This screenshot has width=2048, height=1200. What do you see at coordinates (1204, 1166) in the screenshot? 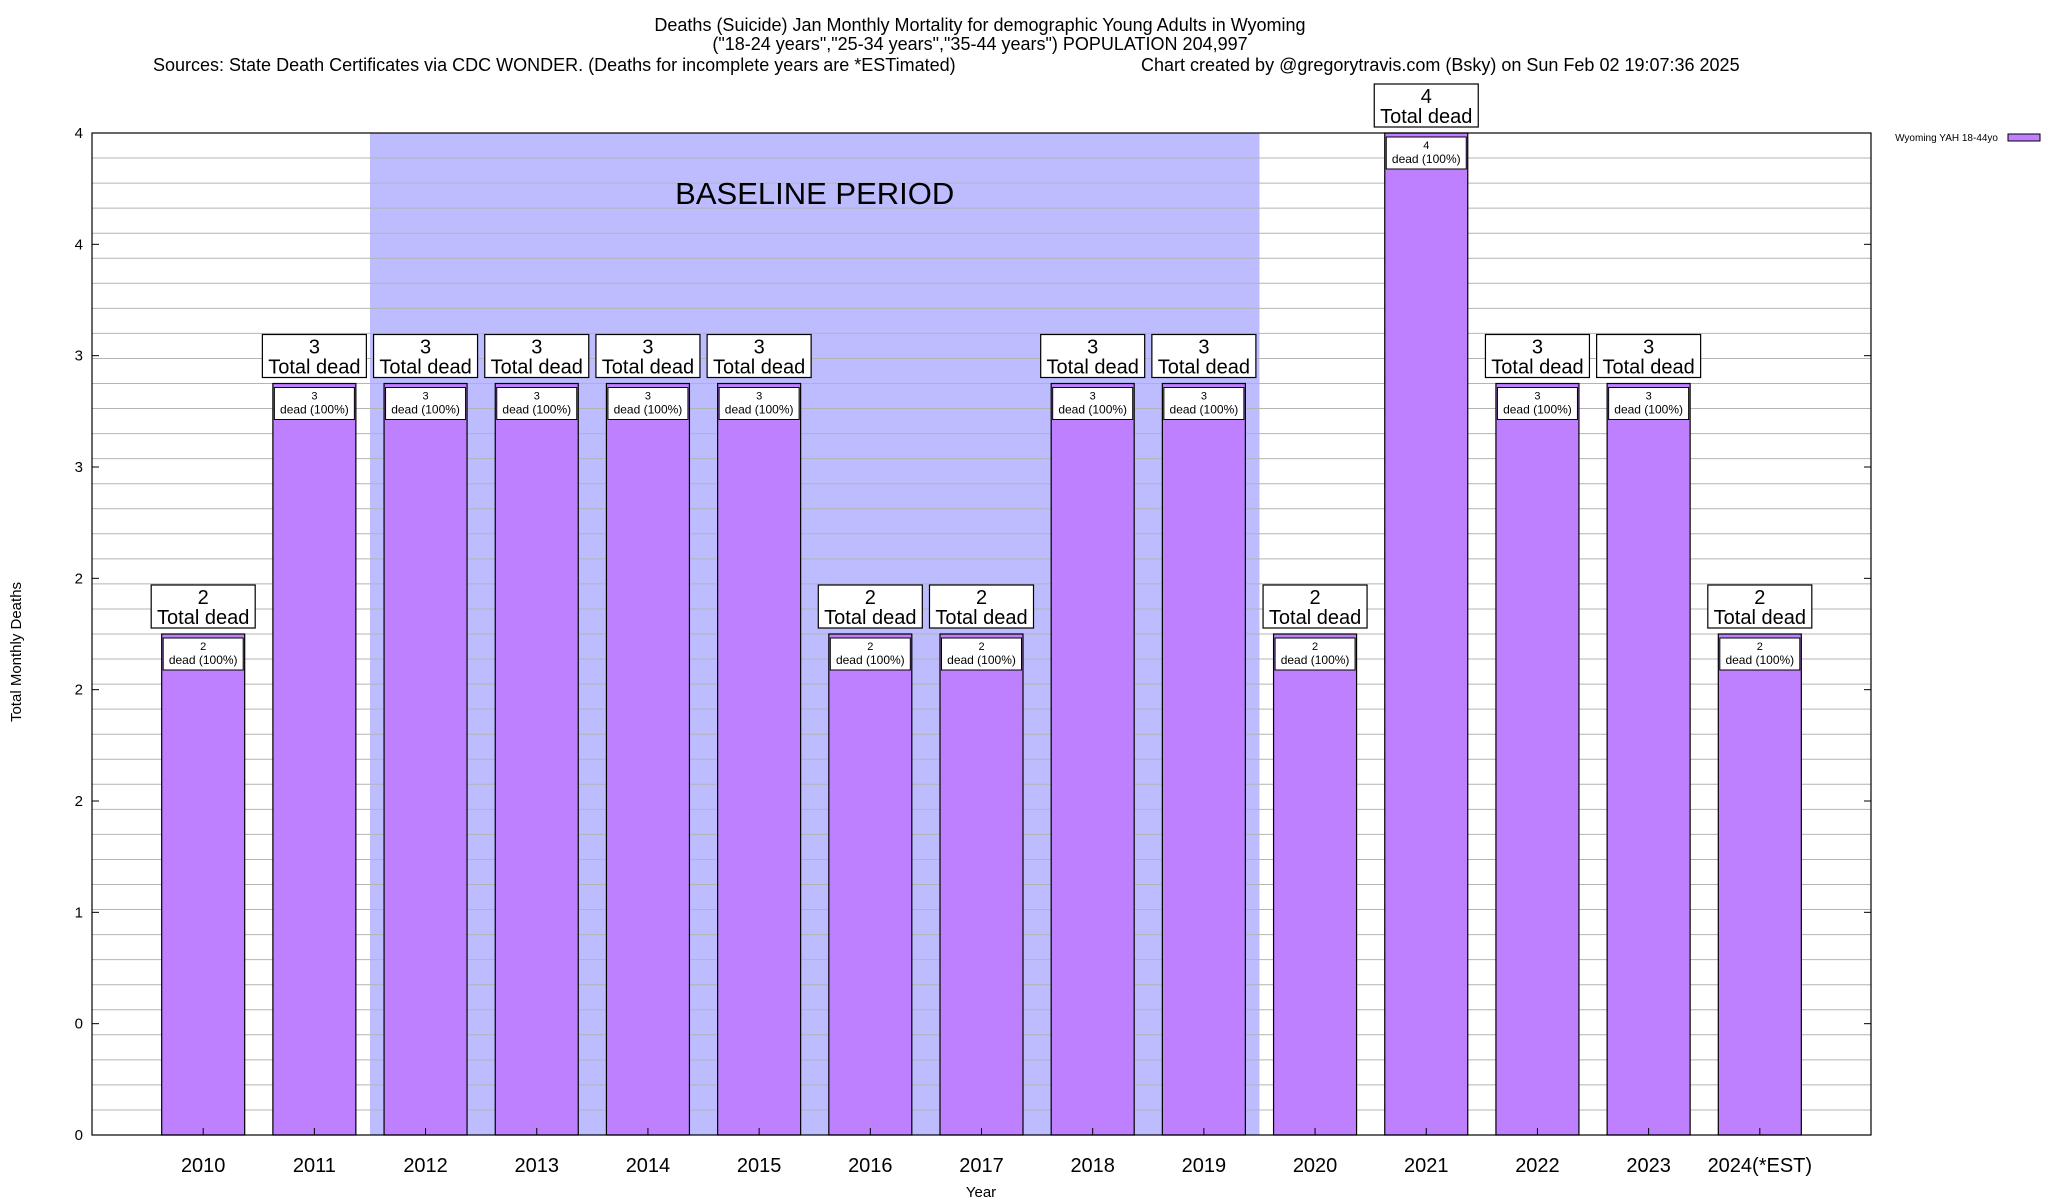
I see `x-tick-label: 2019` at bounding box center [1204, 1166].